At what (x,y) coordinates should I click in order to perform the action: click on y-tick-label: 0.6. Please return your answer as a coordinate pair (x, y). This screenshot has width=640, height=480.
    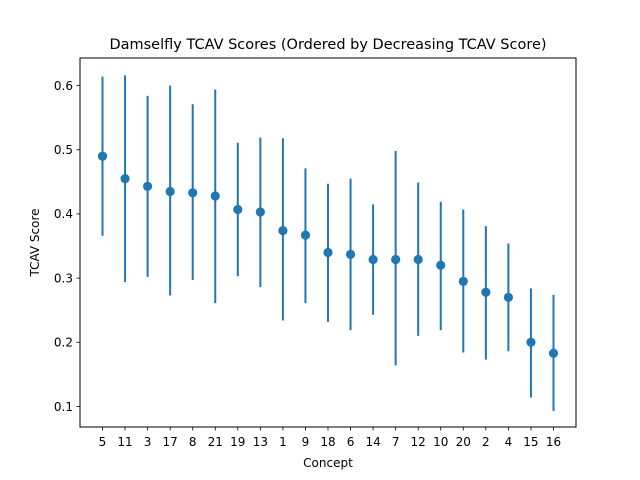
    Looking at the image, I should click on (63, 86).